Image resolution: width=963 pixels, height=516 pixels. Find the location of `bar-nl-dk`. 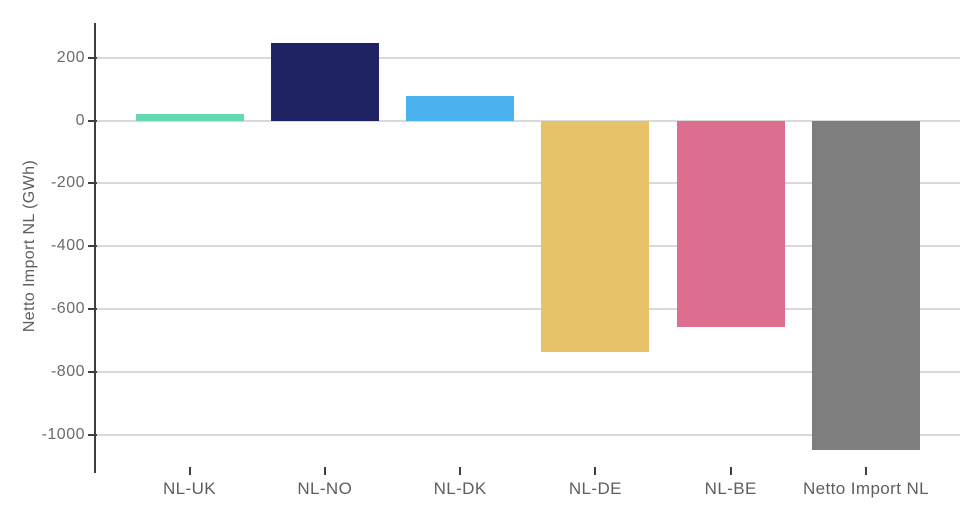

bar-nl-dk is located at coordinates (460, 108).